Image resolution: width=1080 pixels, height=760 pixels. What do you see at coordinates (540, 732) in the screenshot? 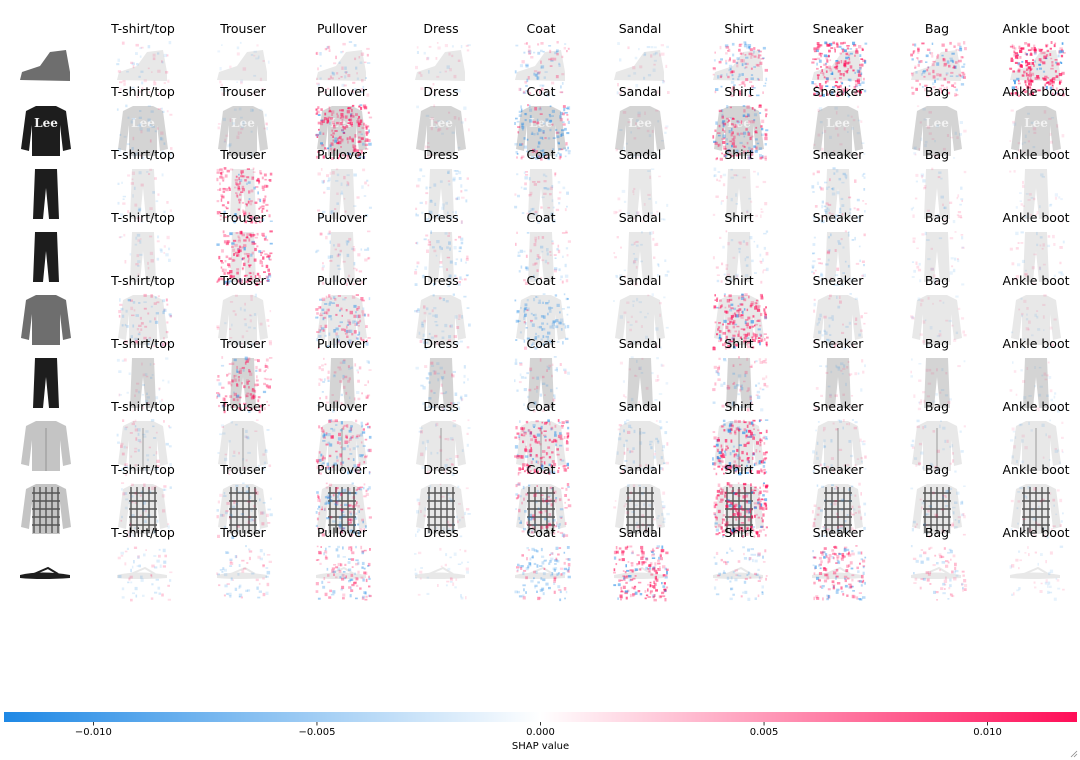
I see `colorbar-tick-label: 0.000` at bounding box center [540, 732].